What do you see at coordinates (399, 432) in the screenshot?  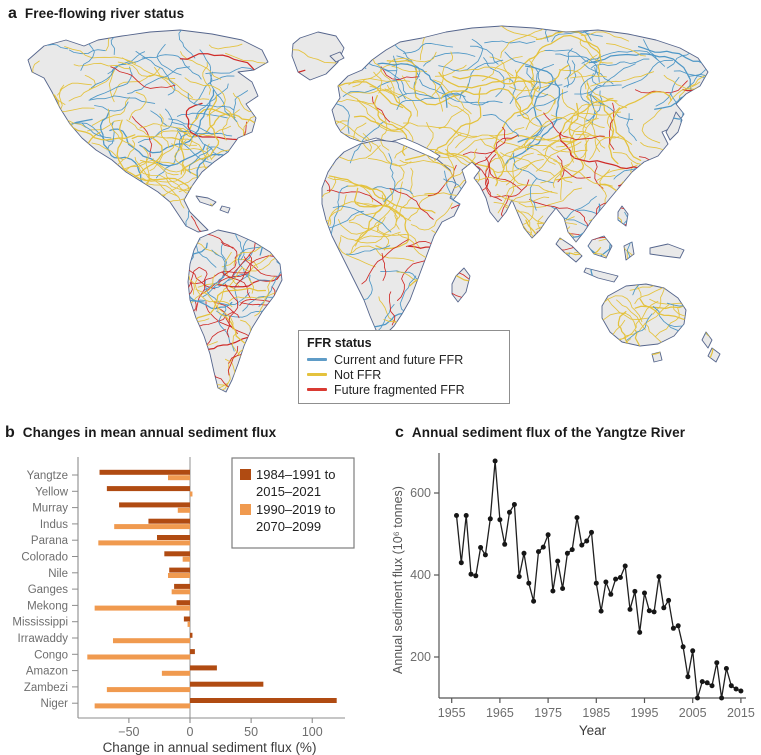 I see `panel-c-letter: c` at bounding box center [399, 432].